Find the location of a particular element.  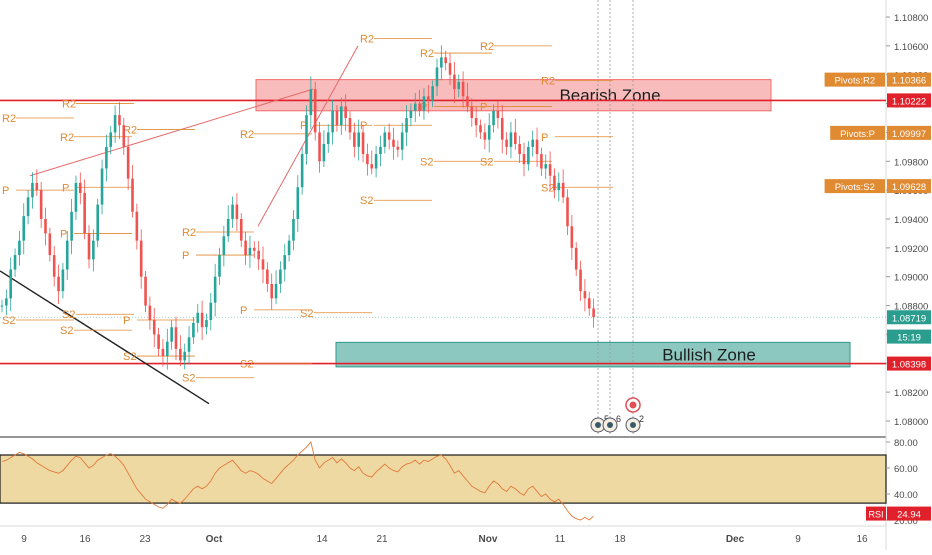

rsi-line is located at coordinates (297, 481).